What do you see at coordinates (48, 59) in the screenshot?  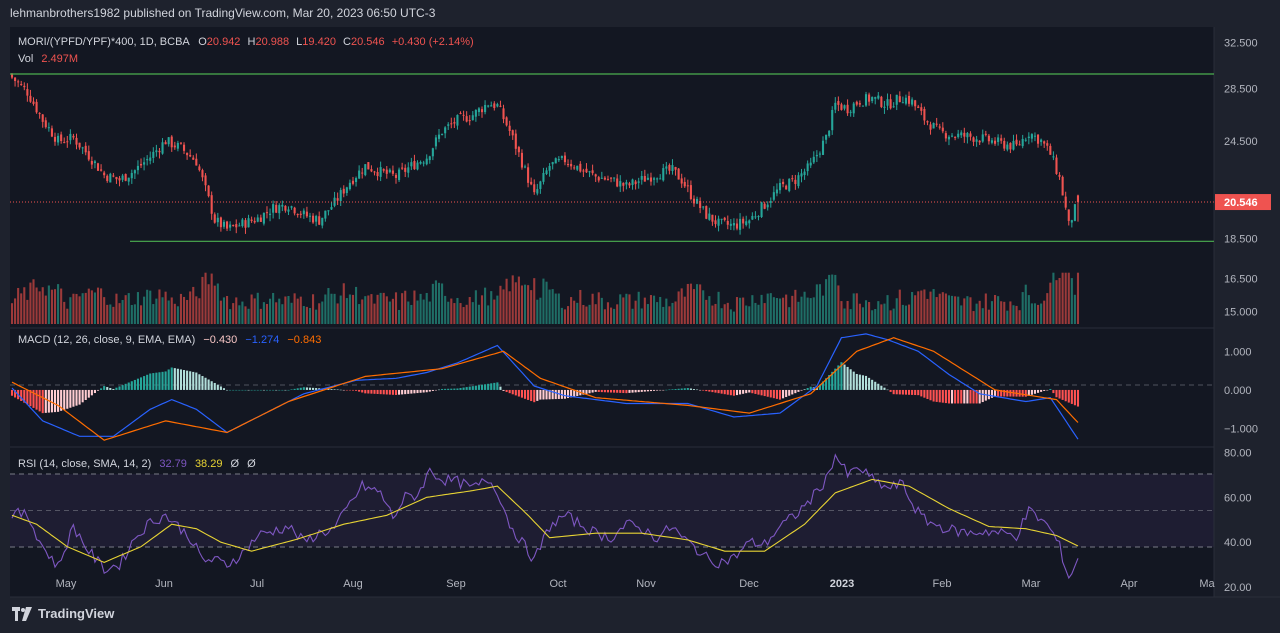 I see `volume-legend: Vol 2.497M` at bounding box center [48, 59].